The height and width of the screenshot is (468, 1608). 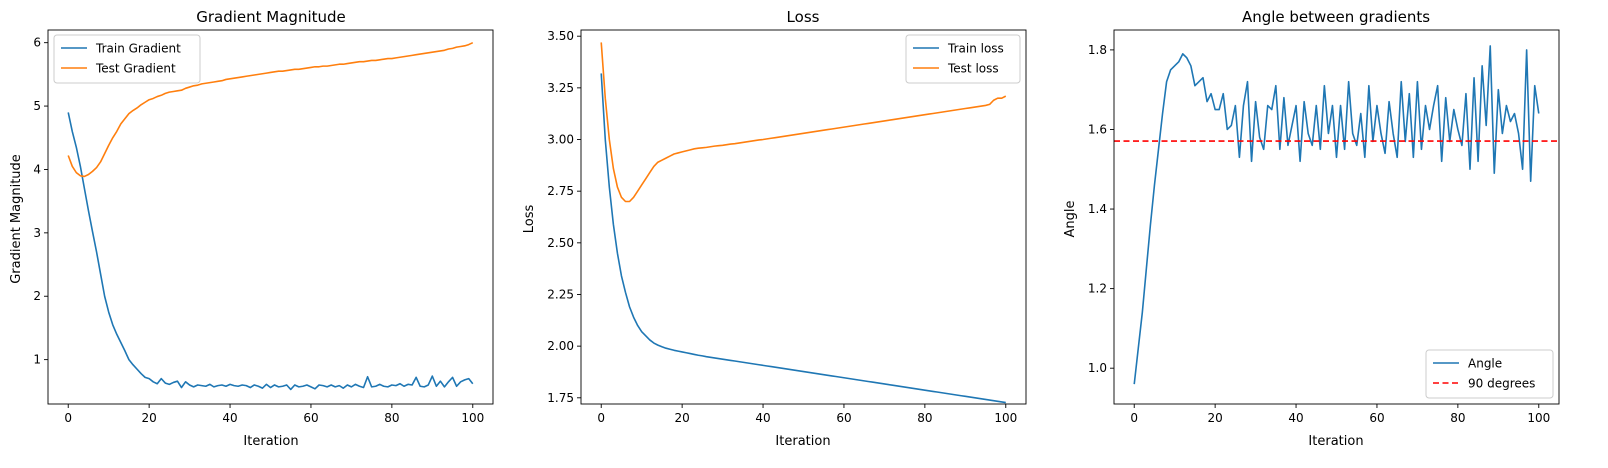 I want to click on y-tick-label: 2.50, so click(x=560, y=243).